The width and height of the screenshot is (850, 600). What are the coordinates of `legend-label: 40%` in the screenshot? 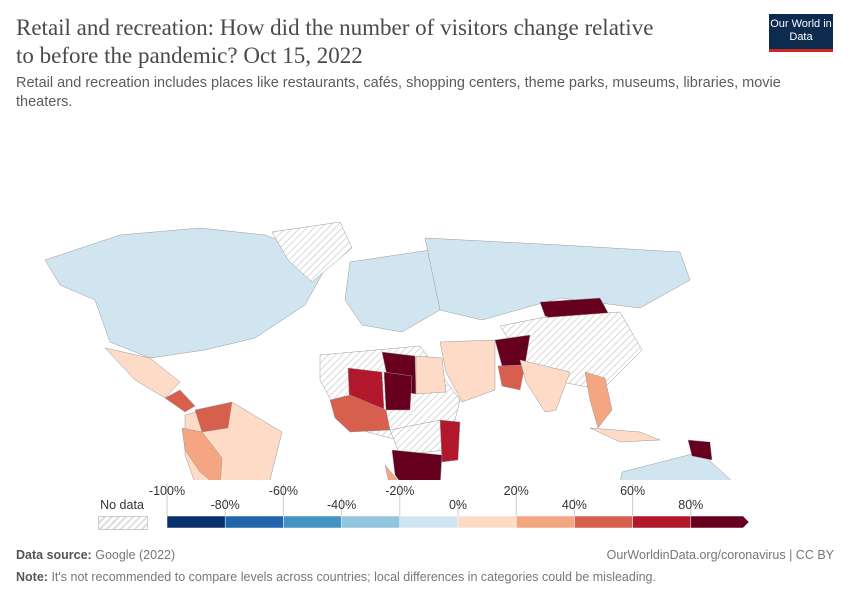 It's located at (574, 505).